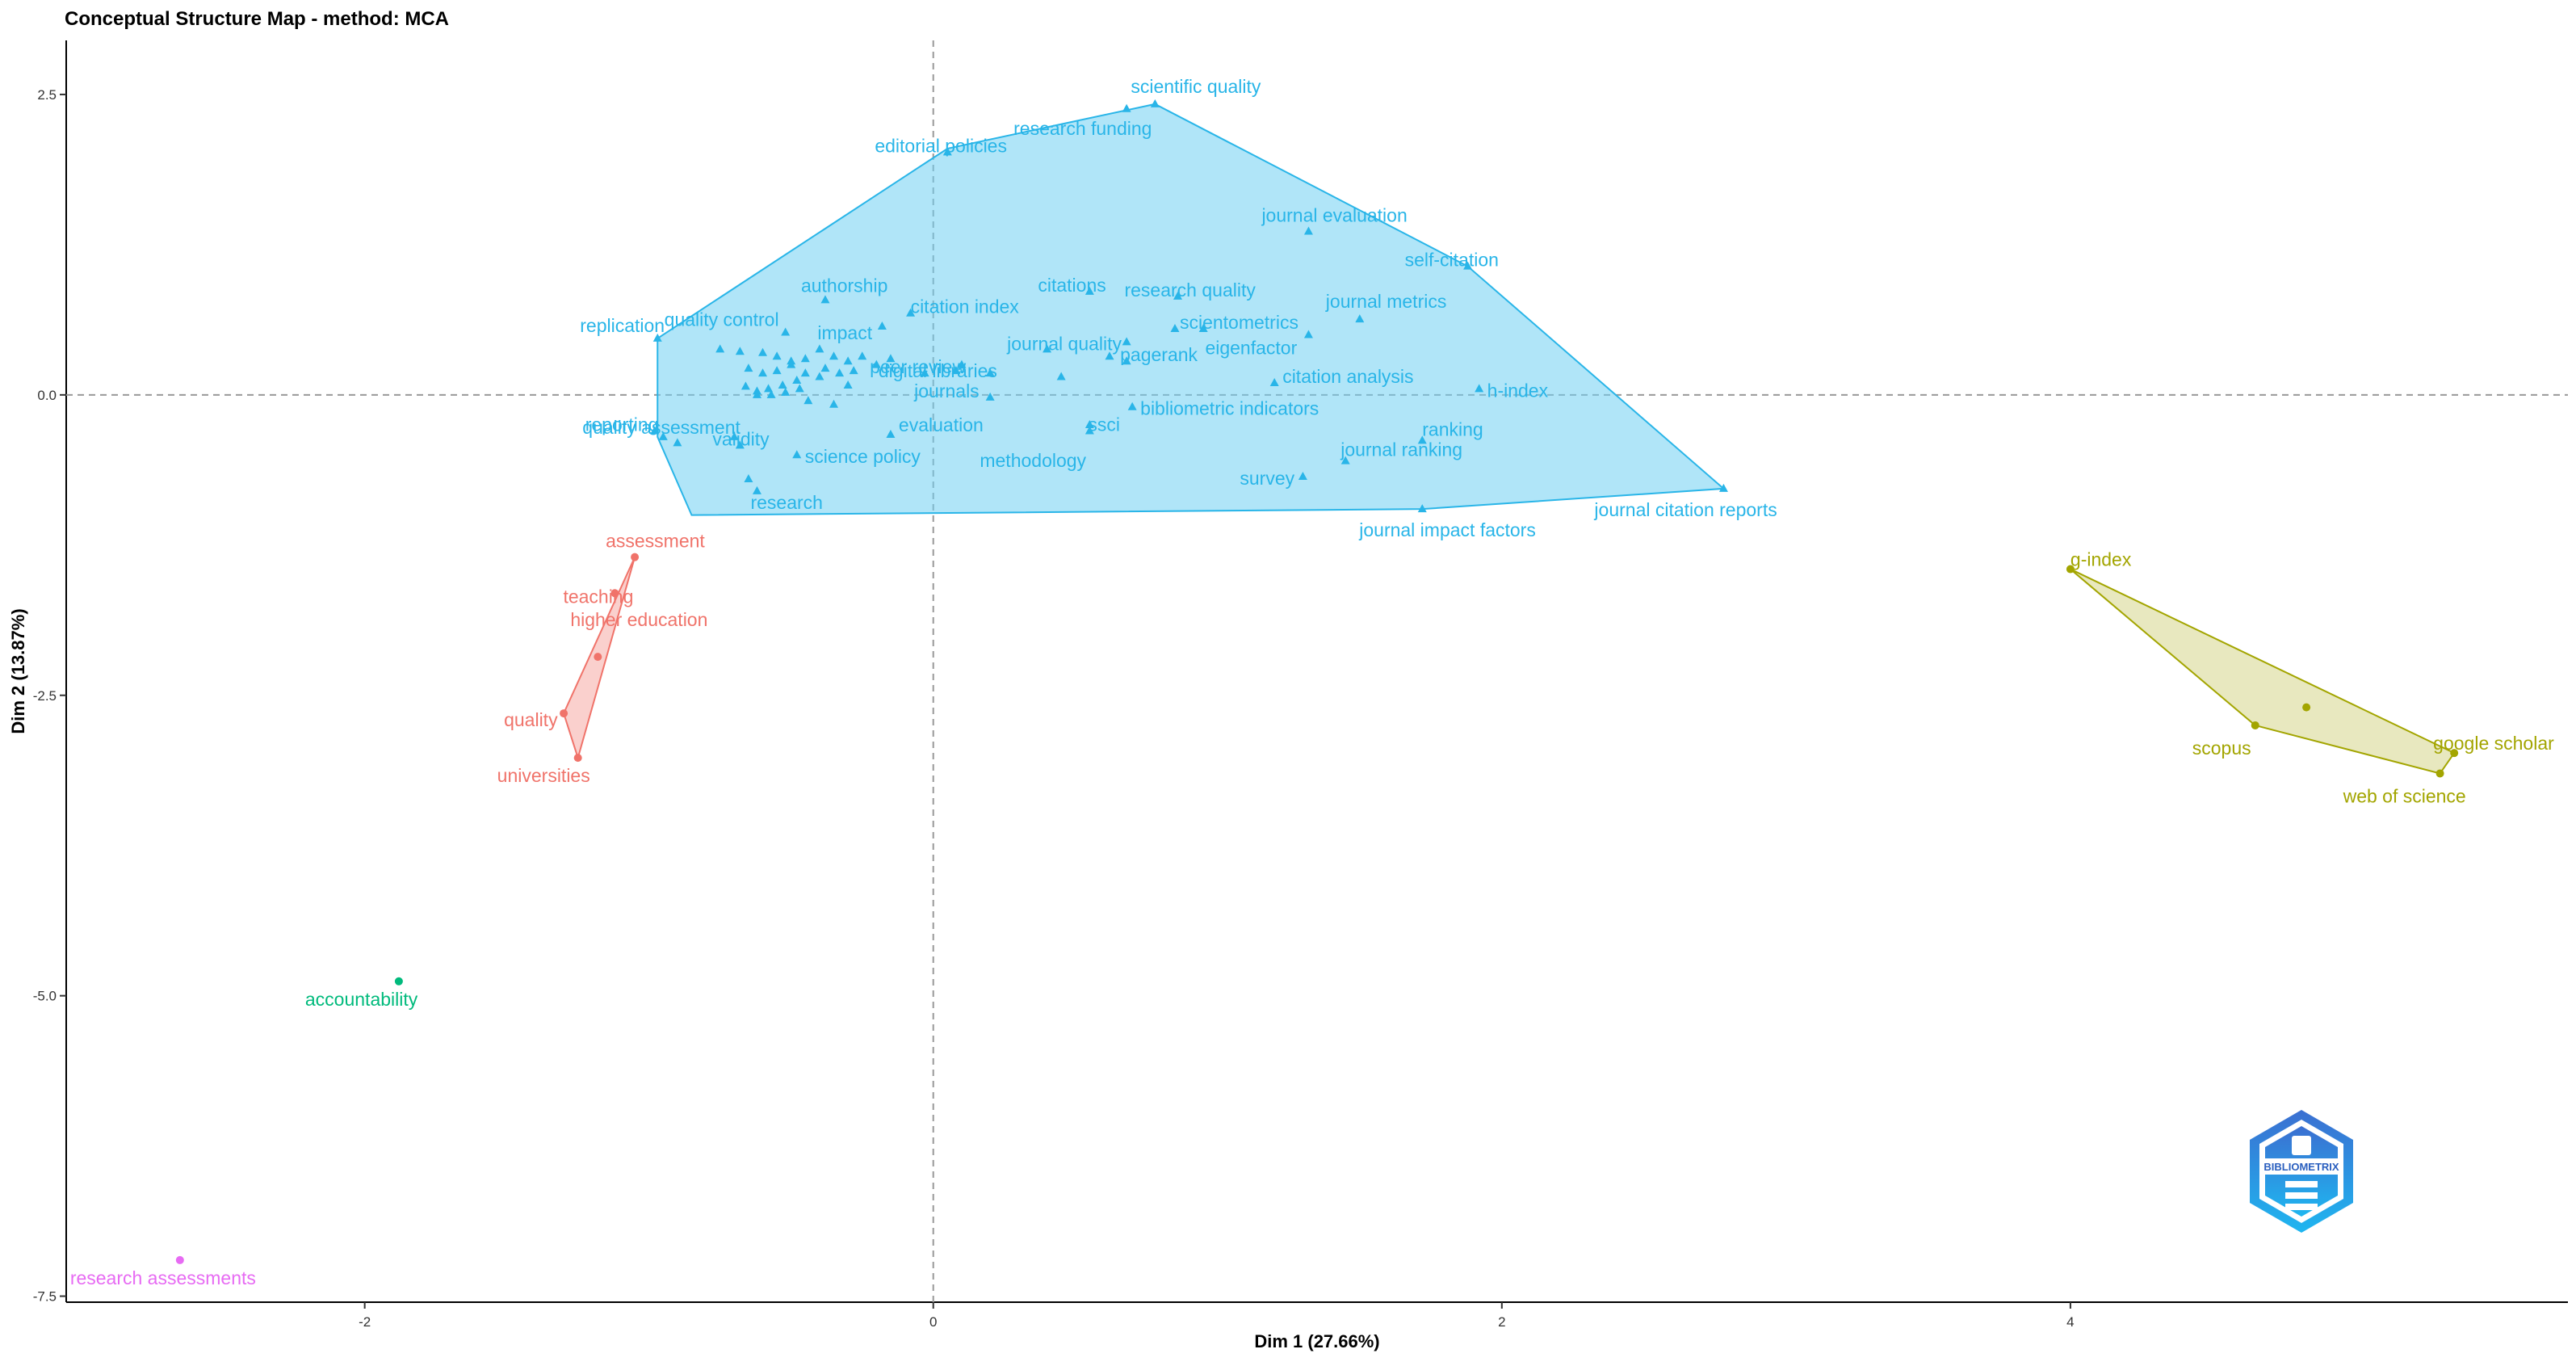  Describe the element at coordinates (1685, 509) in the screenshot. I see `point-label: journal citation reports` at that location.